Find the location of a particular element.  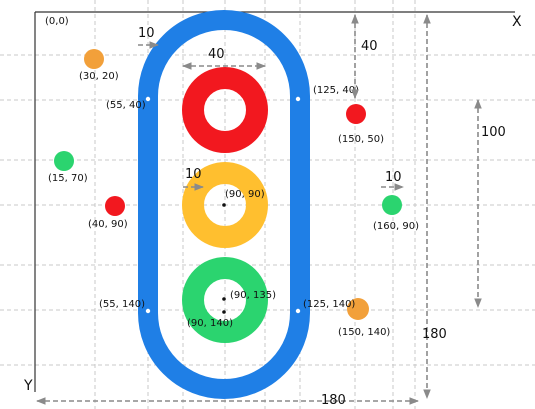

dim-label-top-40: 40 is located at coordinates (369, 46).